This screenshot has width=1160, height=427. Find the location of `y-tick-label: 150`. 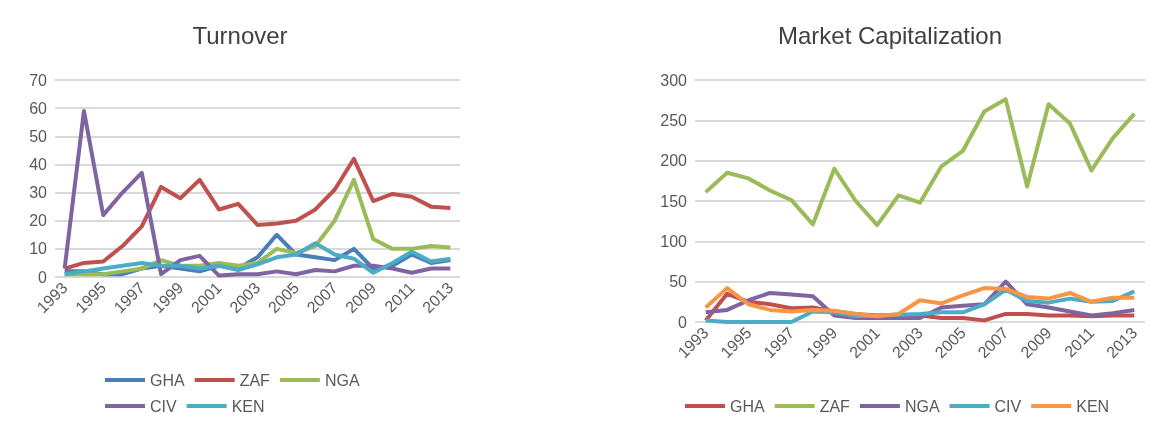

y-tick-label: 150 is located at coordinates (674, 201).